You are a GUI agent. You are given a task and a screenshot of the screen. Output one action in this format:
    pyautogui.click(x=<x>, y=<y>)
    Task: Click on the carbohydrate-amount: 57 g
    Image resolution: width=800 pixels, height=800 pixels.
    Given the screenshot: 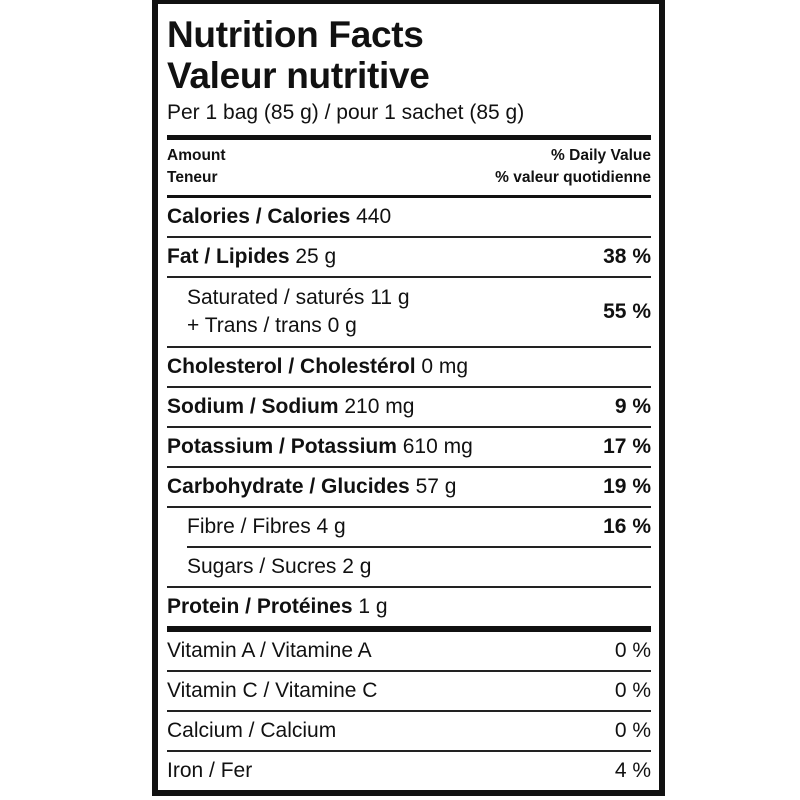 What is the action you would take?
    pyautogui.click(x=436, y=486)
    